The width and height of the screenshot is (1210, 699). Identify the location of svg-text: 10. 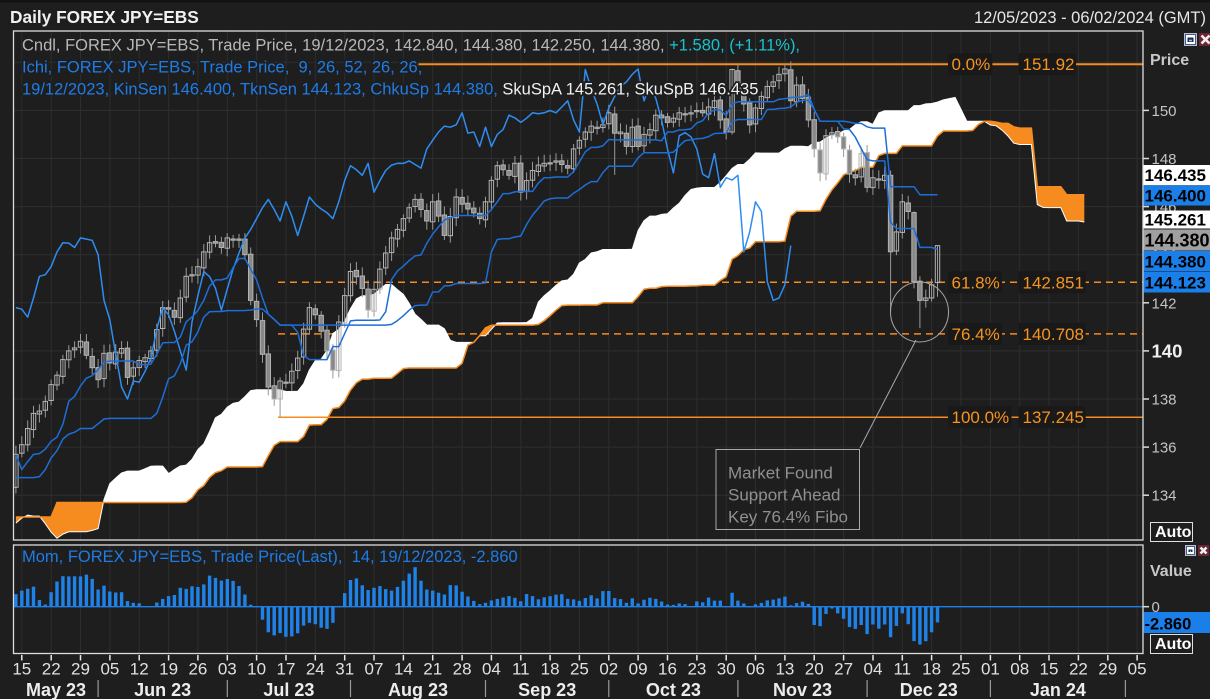
(256, 669).